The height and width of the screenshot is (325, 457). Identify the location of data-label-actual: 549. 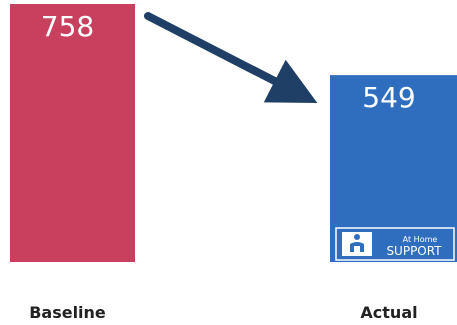
(388, 97).